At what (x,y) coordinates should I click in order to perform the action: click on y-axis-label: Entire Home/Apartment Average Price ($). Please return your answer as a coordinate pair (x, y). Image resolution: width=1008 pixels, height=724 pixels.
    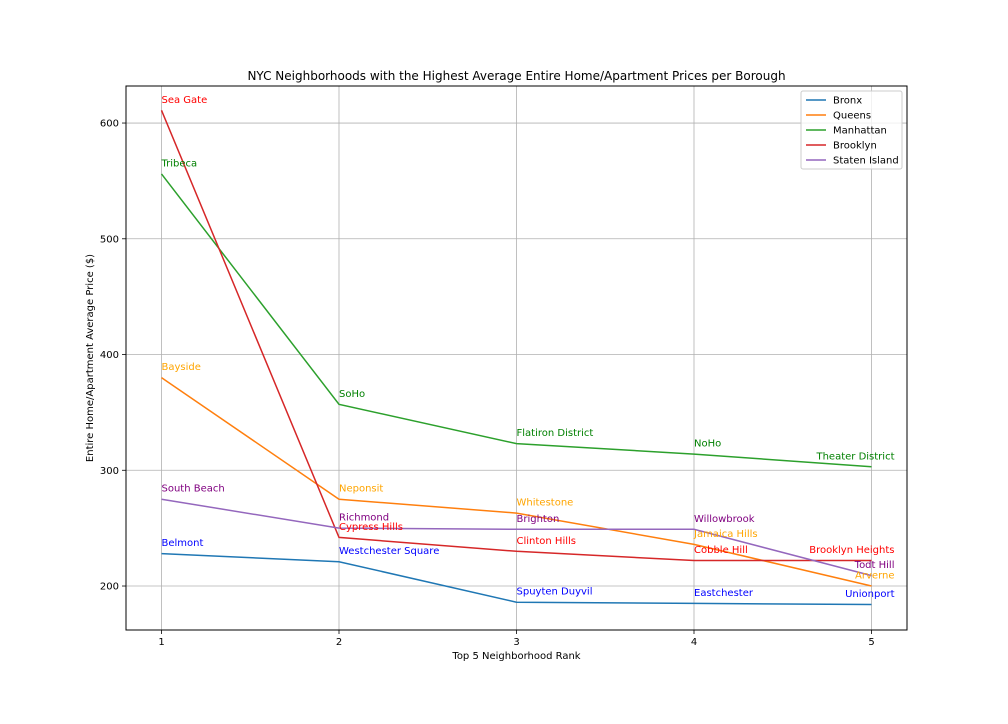
    Looking at the image, I should click on (90, 358).